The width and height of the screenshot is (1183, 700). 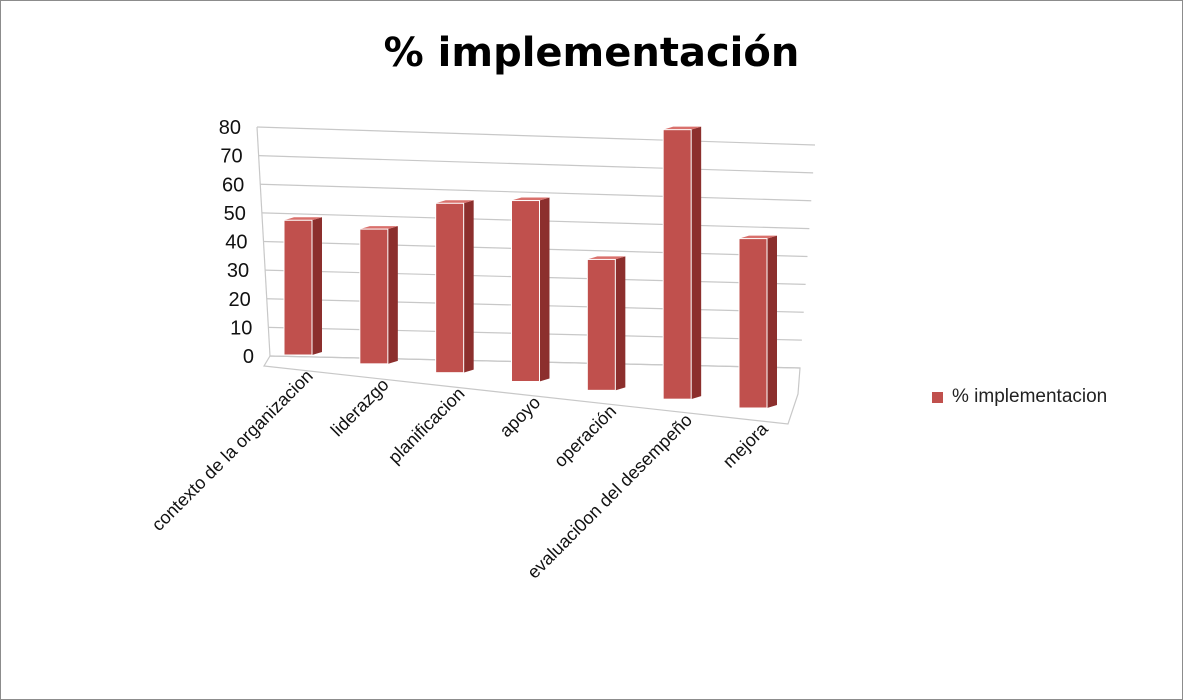 I want to click on x-tick-label: liderazgo, so click(x=360, y=408).